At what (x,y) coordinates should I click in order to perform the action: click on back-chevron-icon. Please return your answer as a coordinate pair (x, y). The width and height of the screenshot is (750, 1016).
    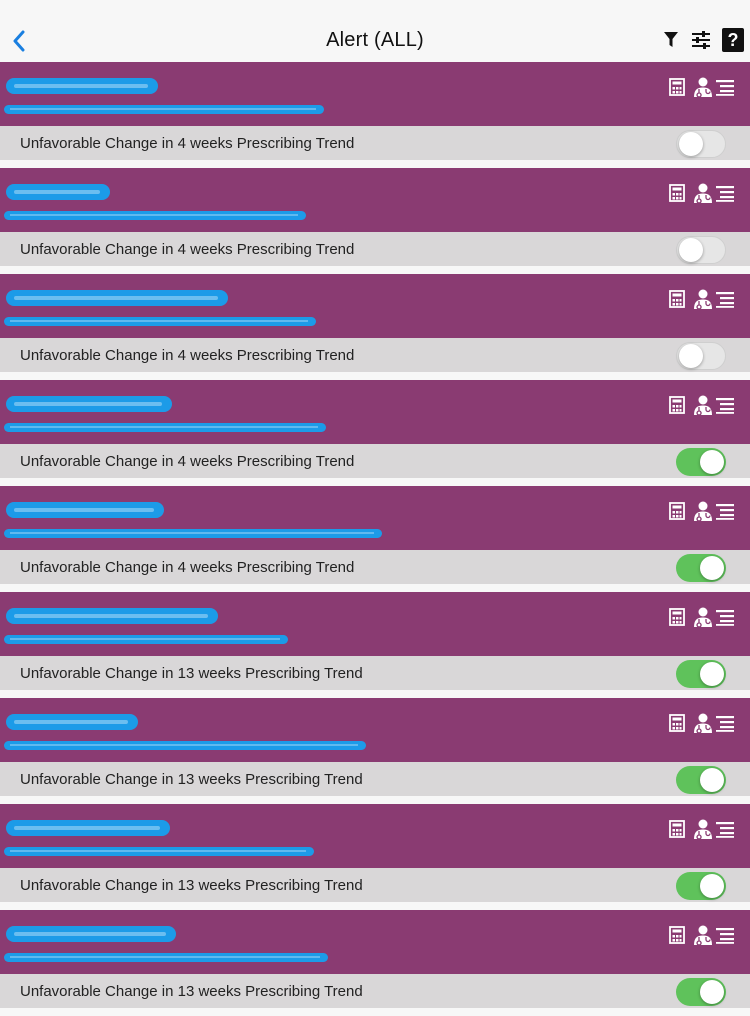
    Looking at the image, I should click on (19, 41).